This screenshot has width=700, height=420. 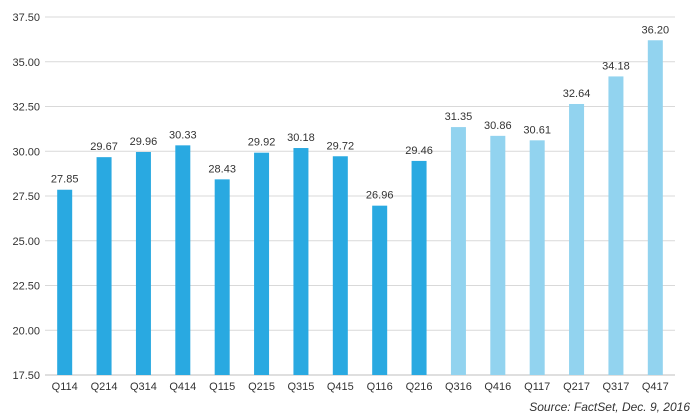 I want to click on x-tick-label: Q116, so click(x=380, y=387).